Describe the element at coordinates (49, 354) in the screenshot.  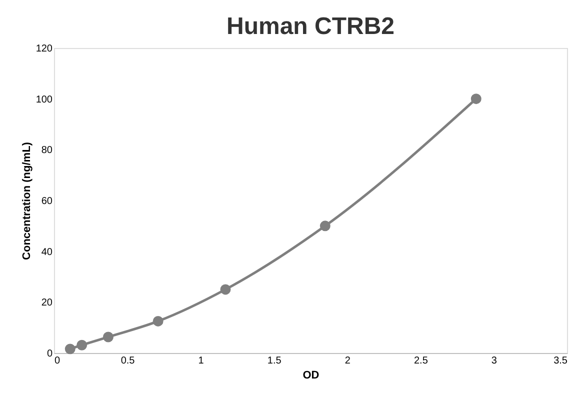
I see `y-tick-label: 0` at that location.